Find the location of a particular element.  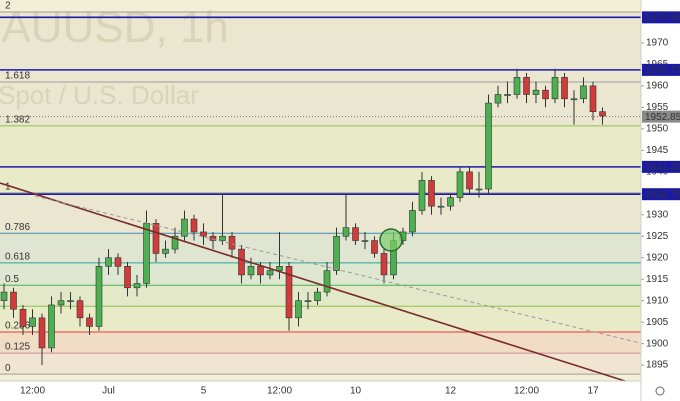

x-tick-label: 10 is located at coordinates (356, 391).